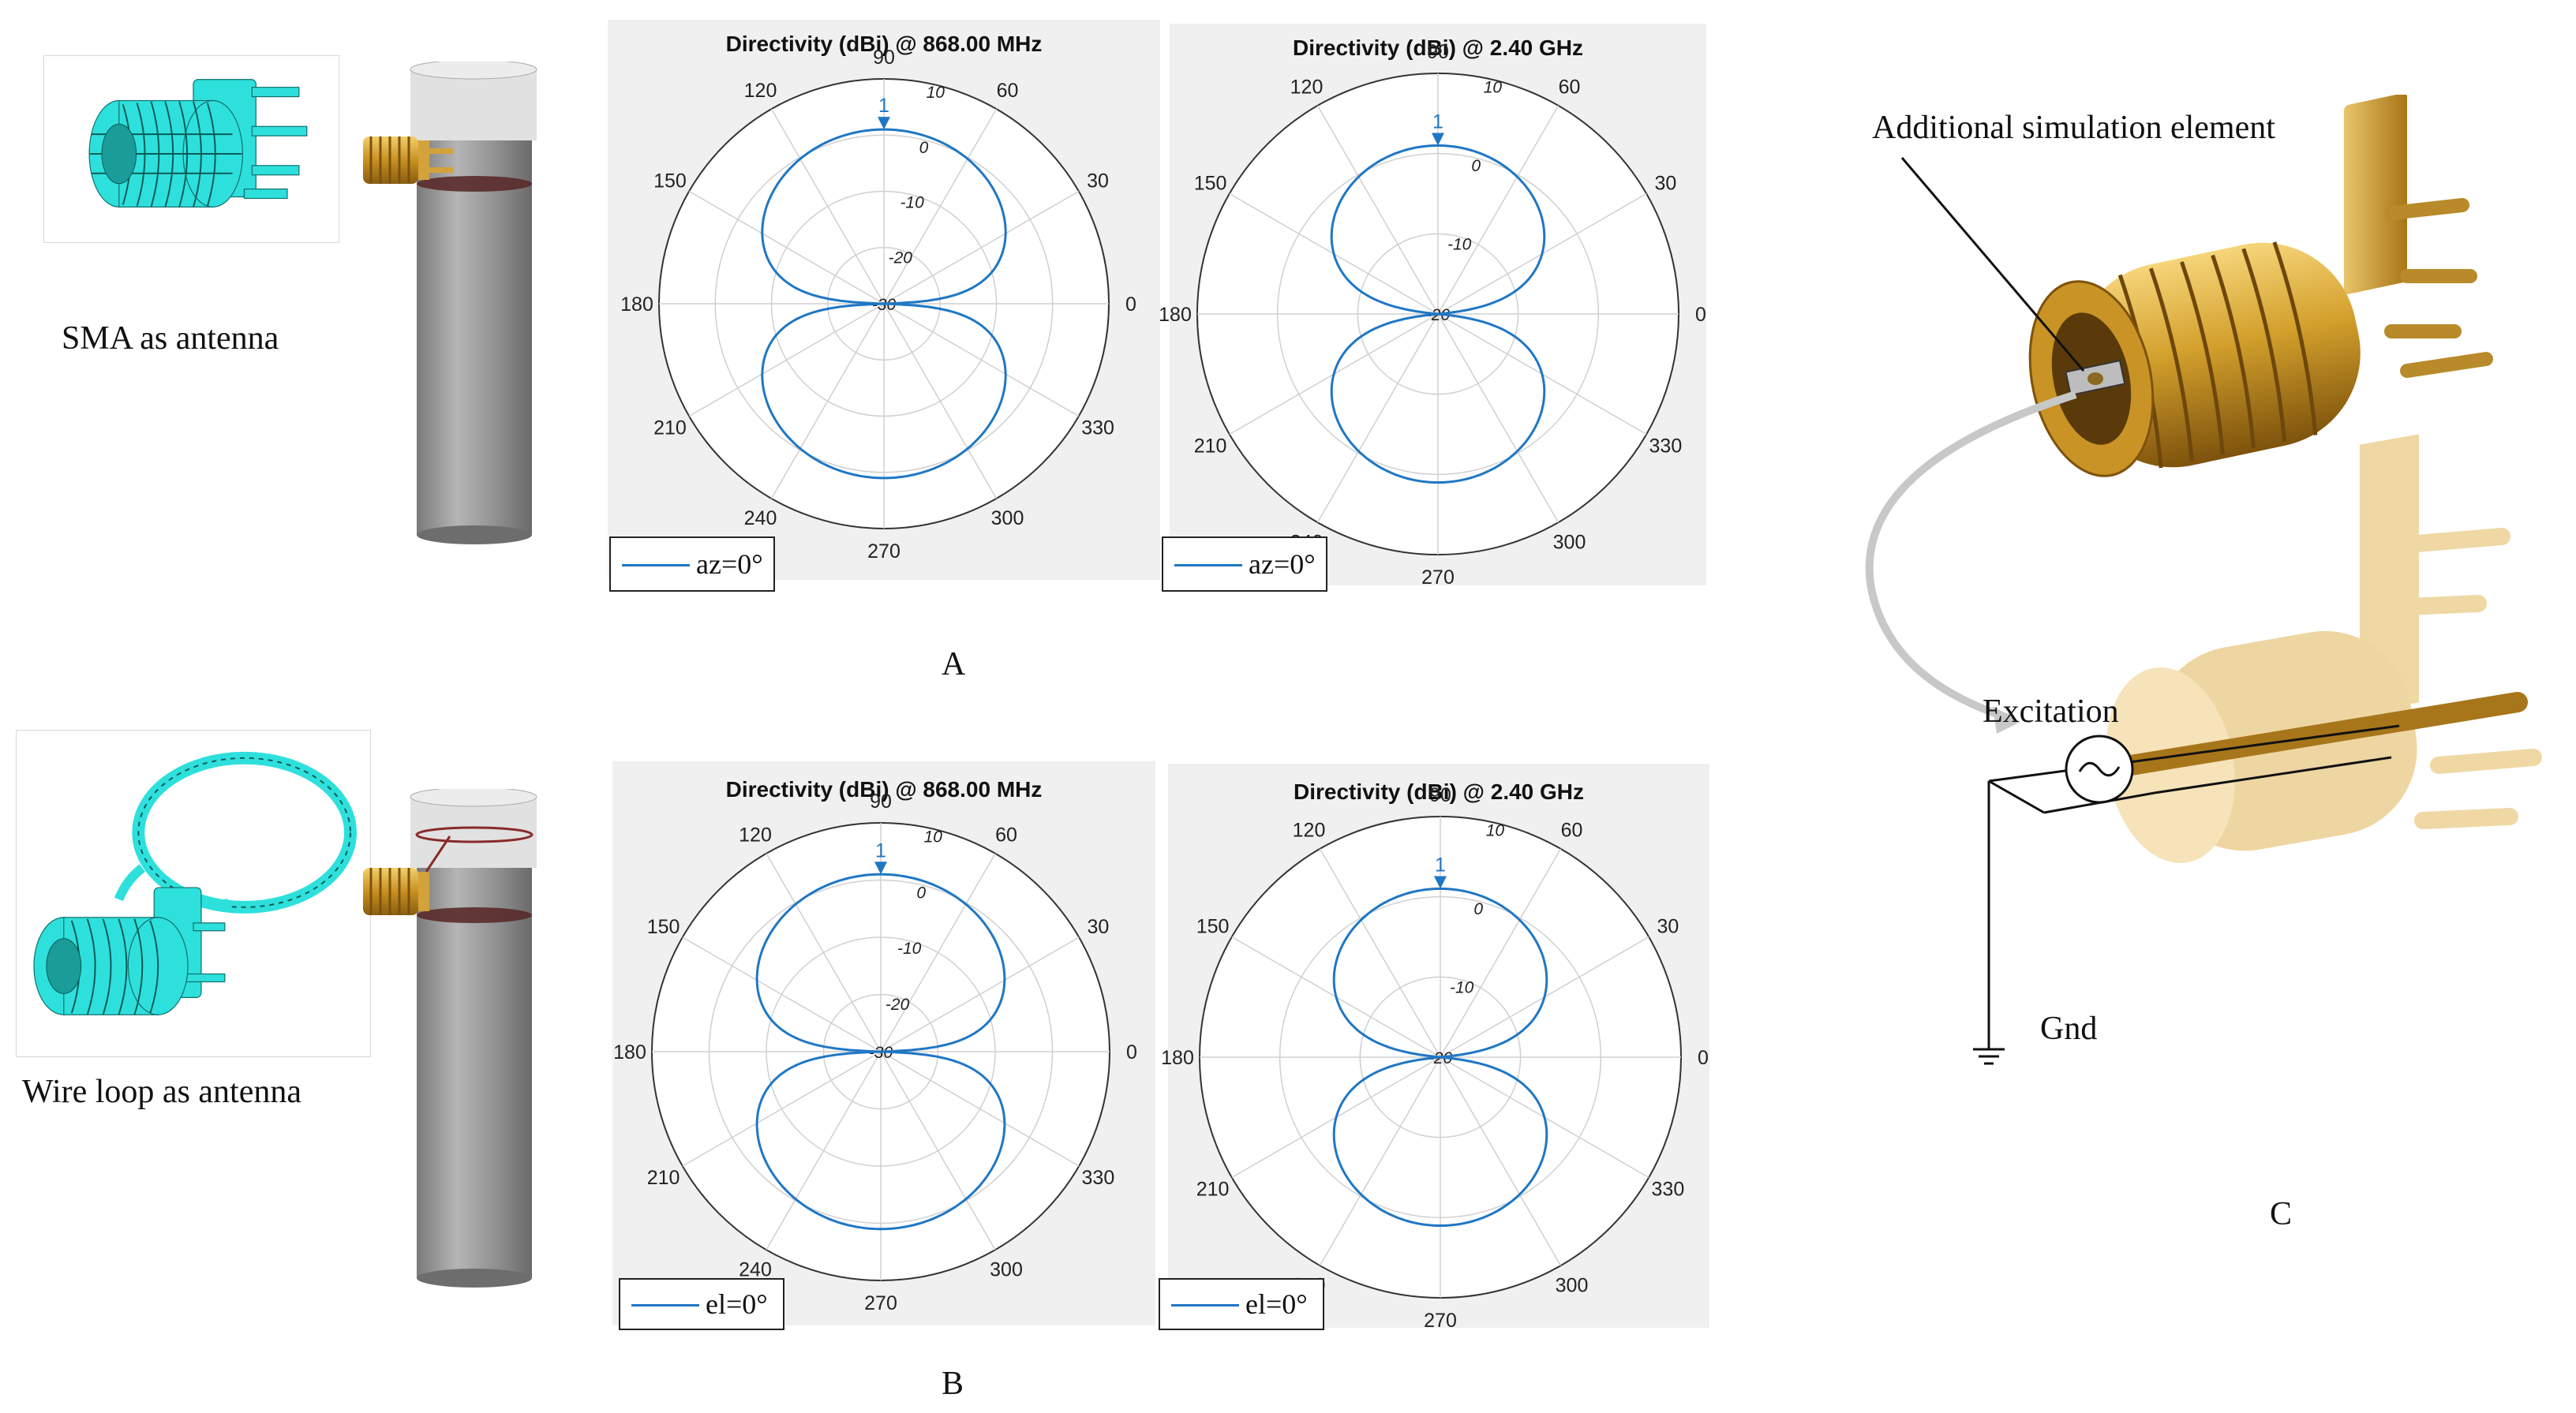  Describe the element at coordinates (2051, 711) in the screenshot. I see `excitation-label: Excitation` at that location.